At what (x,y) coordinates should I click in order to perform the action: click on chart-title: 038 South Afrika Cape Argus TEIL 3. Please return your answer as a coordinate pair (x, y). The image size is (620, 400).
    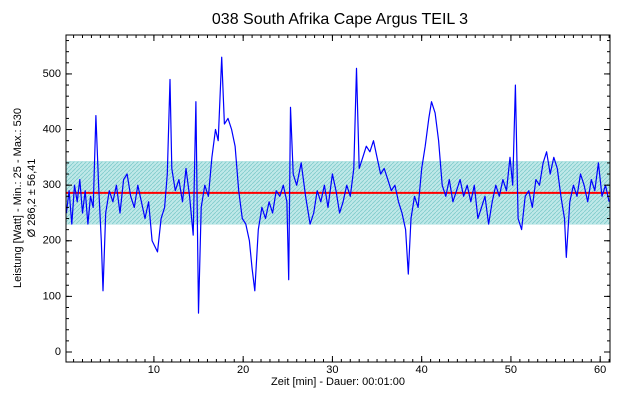
    Looking at the image, I should click on (340, 19).